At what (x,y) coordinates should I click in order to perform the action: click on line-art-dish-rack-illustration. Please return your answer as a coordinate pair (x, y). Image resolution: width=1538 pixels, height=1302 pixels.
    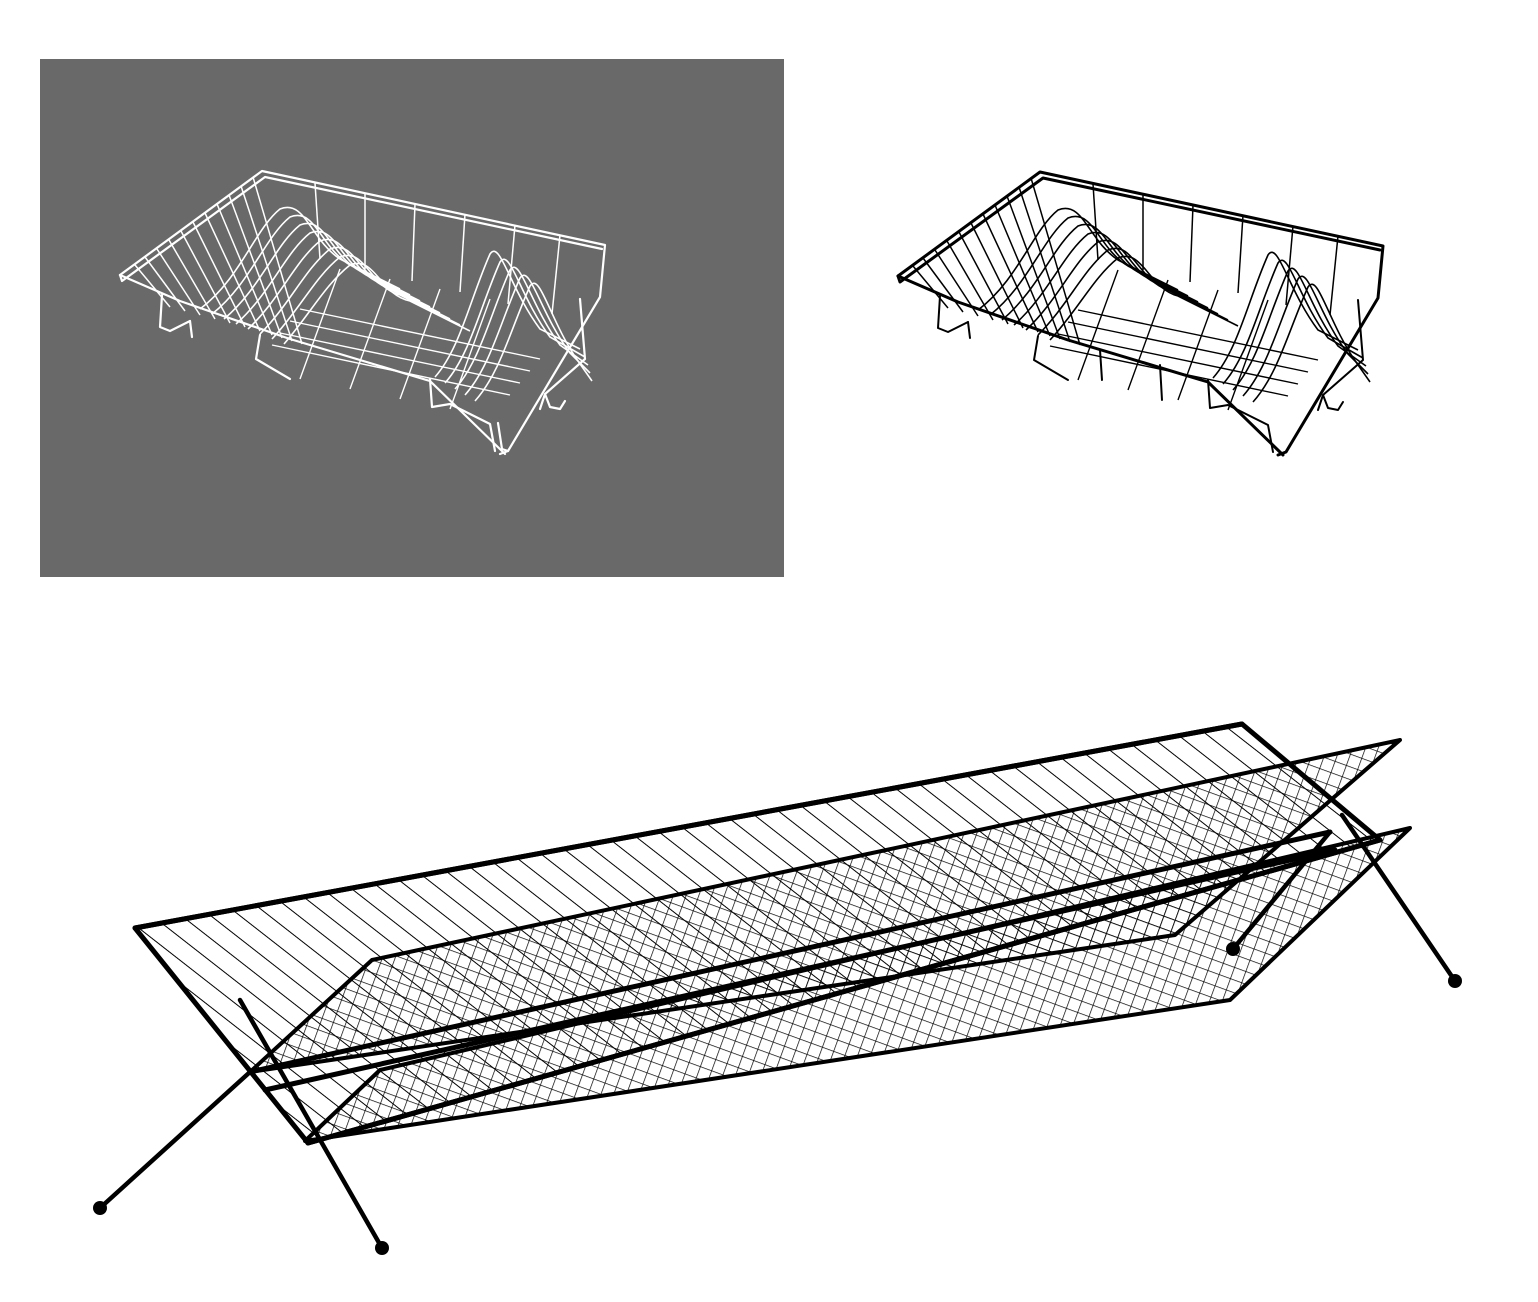
    Looking at the image, I should click on (1140, 313).